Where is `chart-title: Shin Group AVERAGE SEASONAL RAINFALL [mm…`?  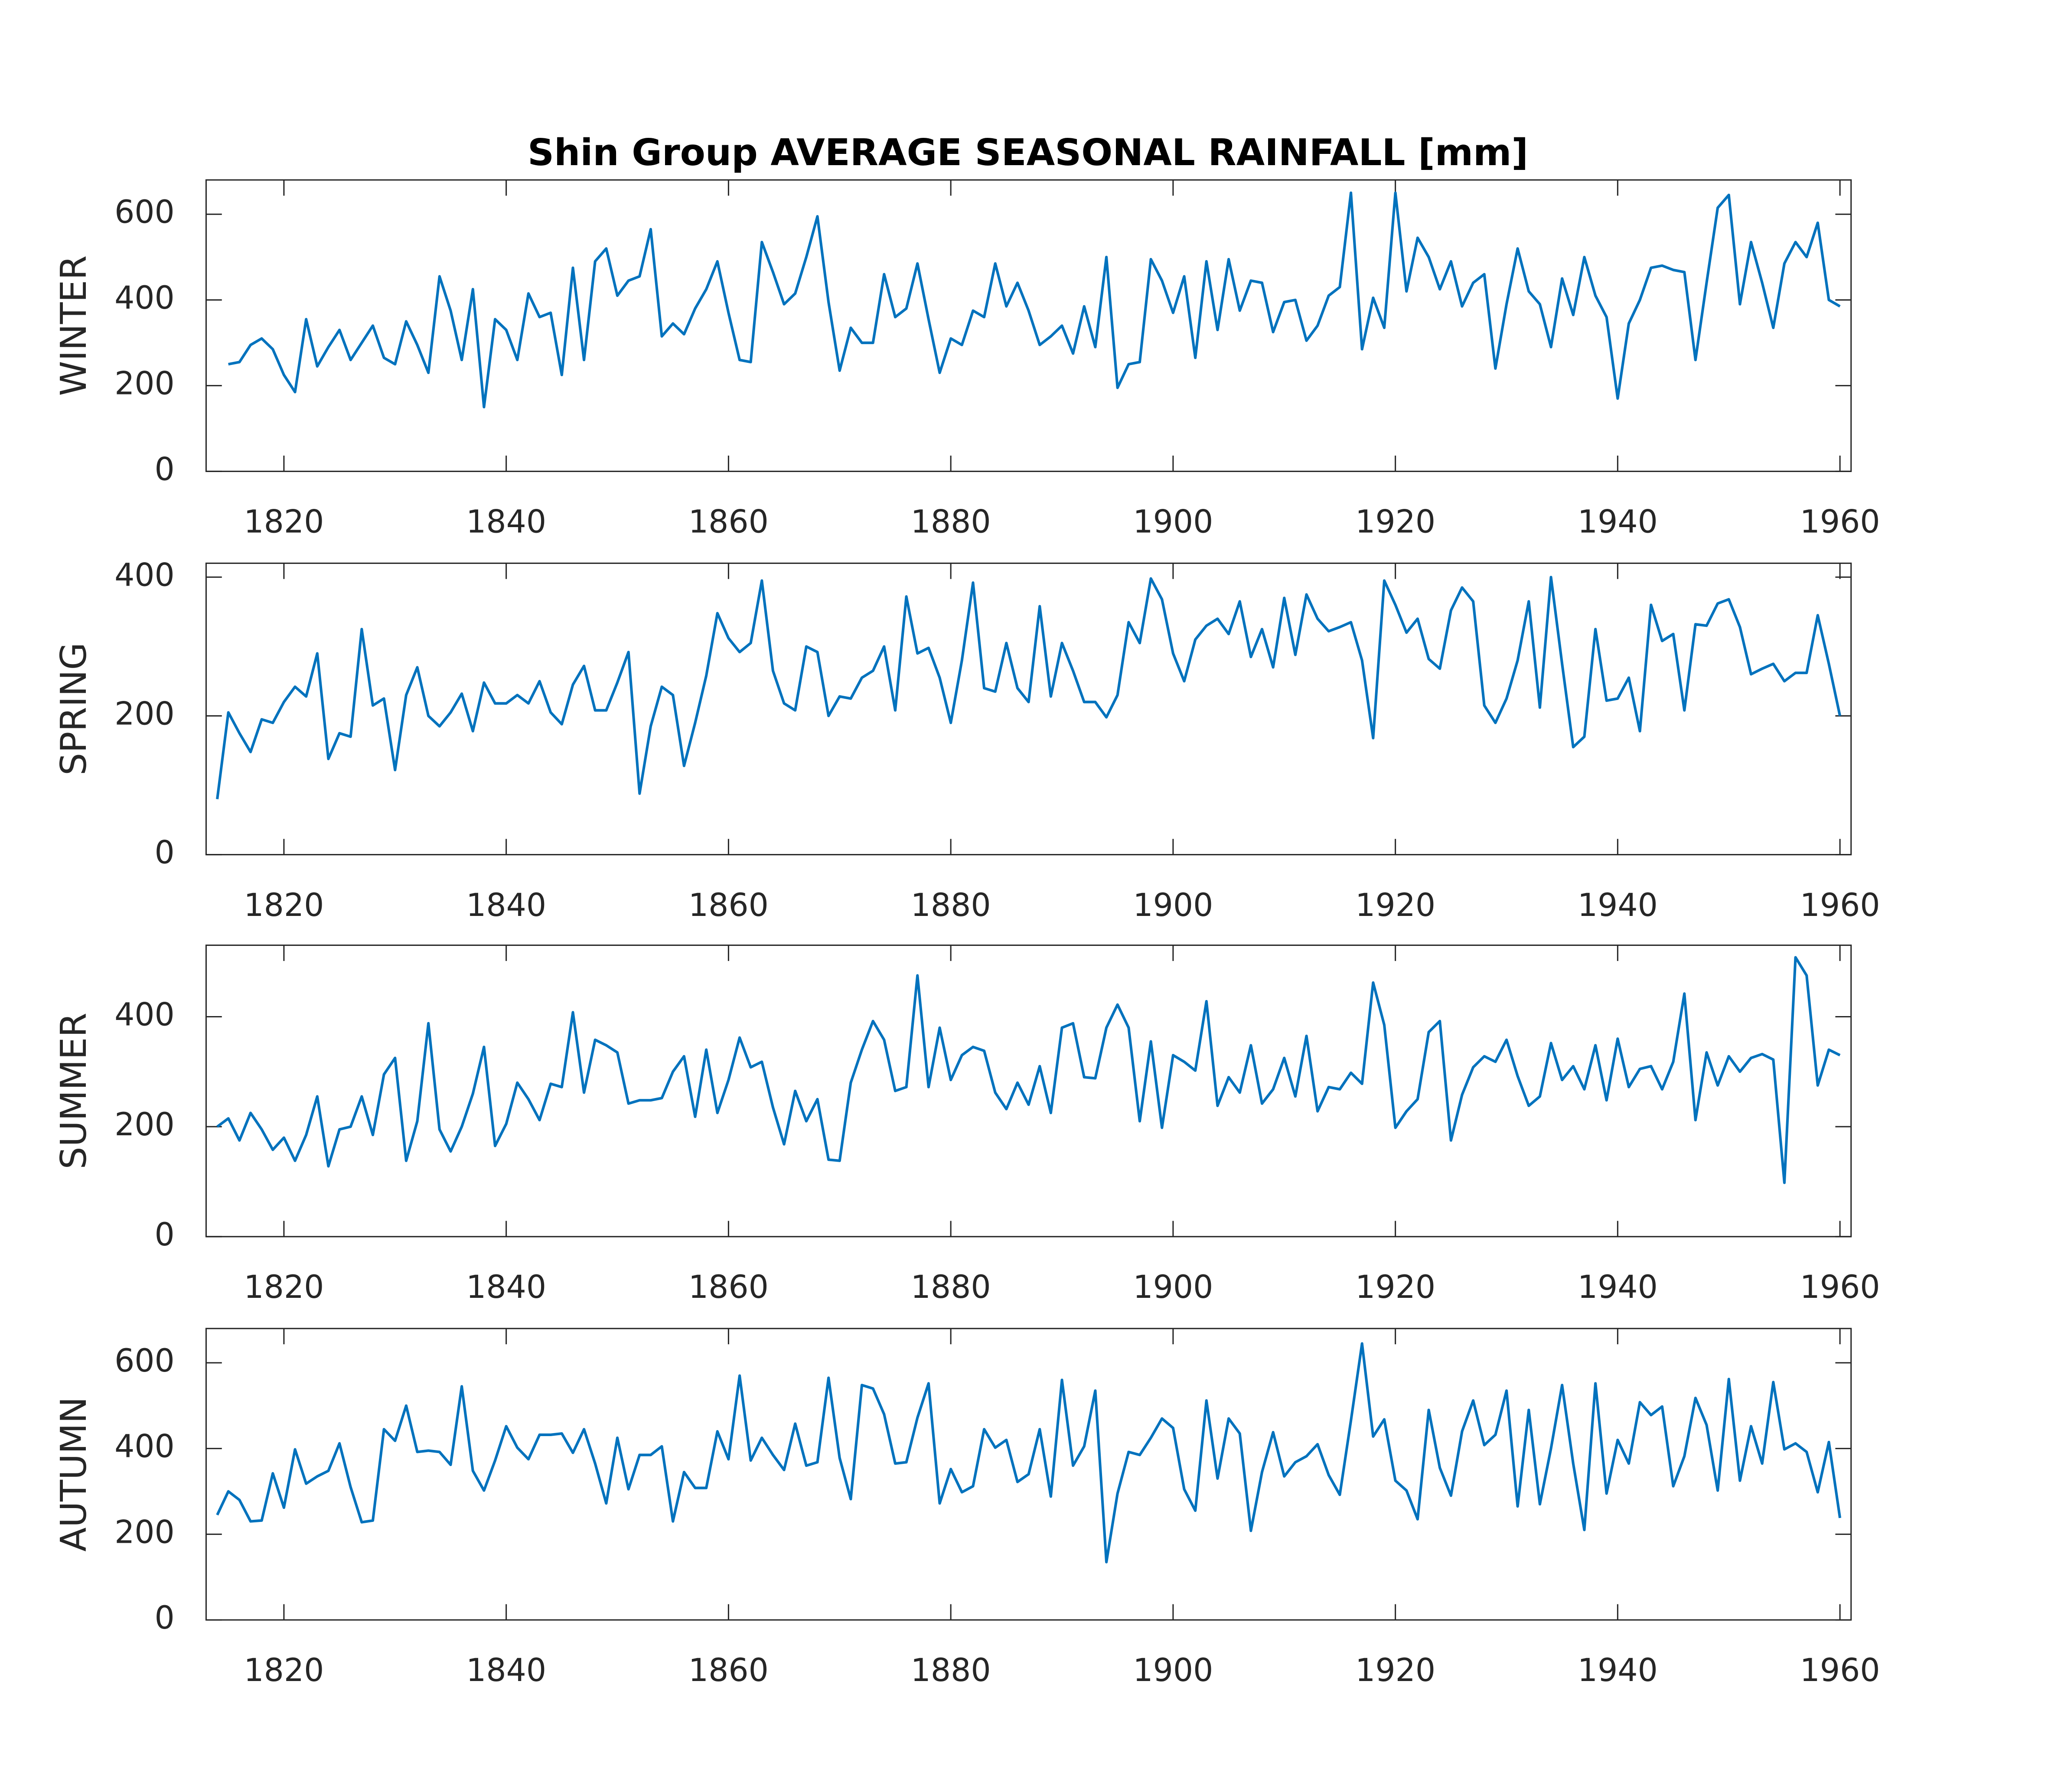 chart-title: Shin Group AVERAGE SEASONAL RAINFALL [mm… is located at coordinates (1028, 152).